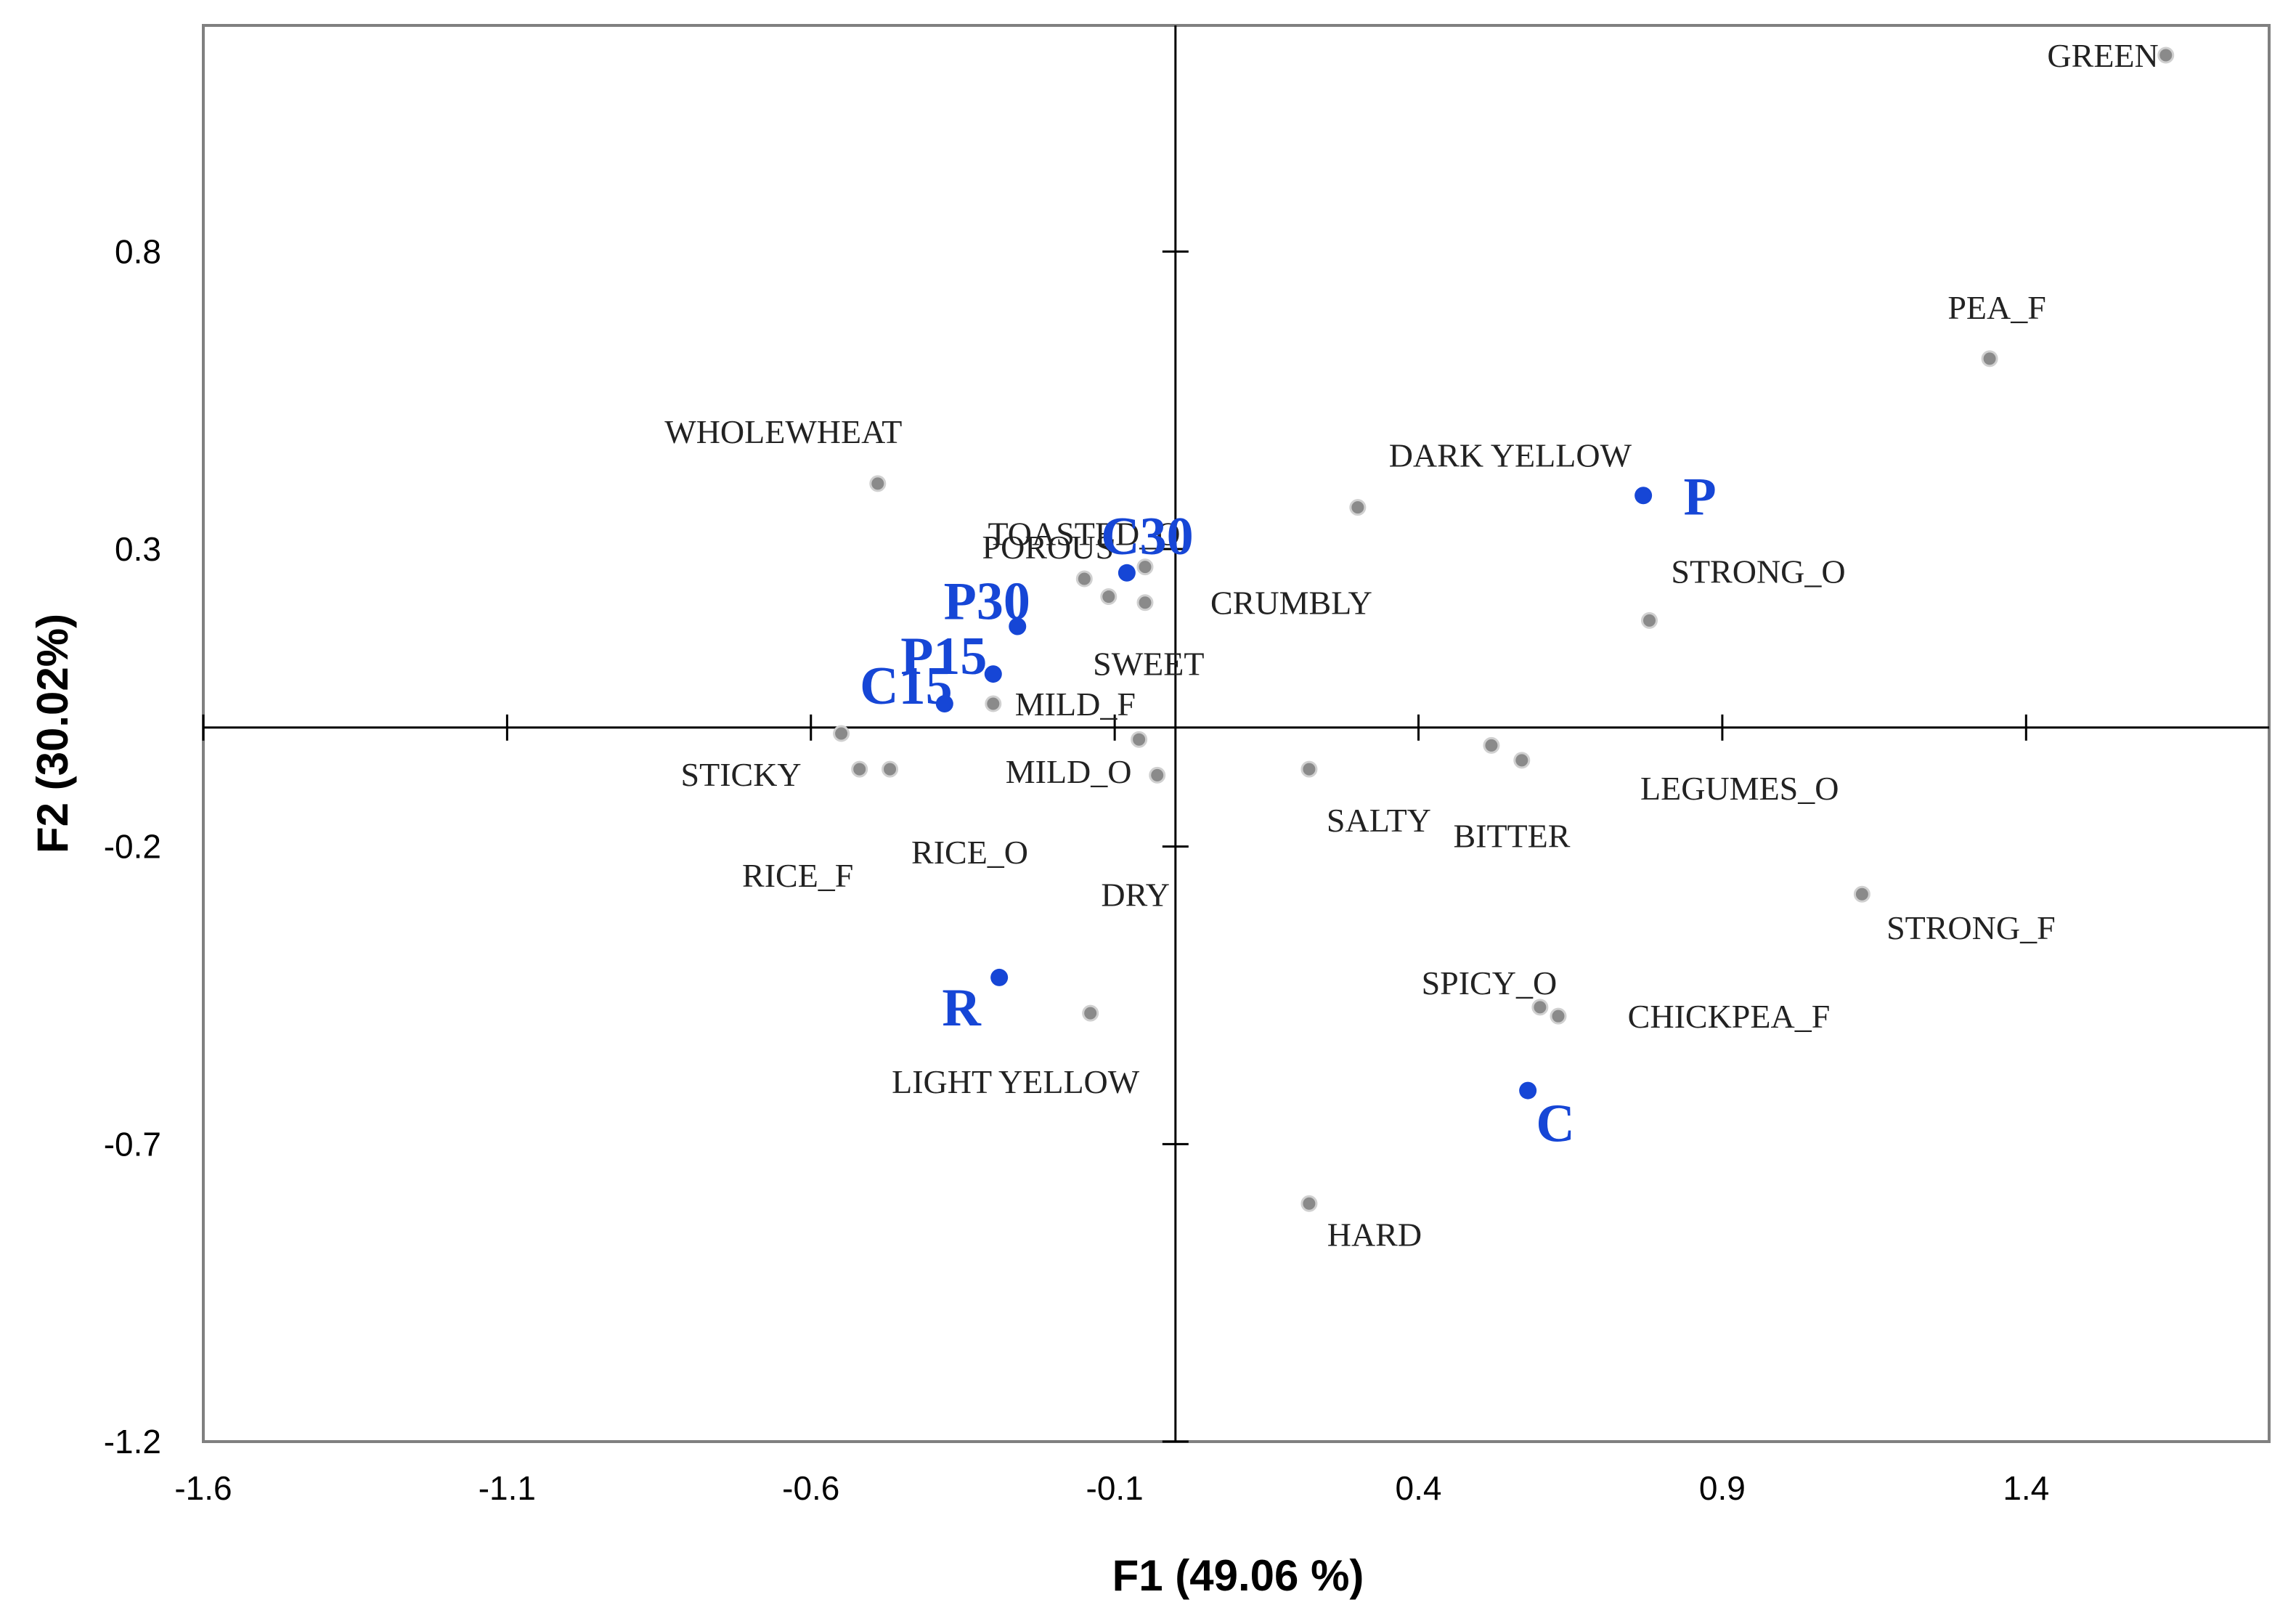  I want to click on attribute-point-wholewheat, so click(878, 483).